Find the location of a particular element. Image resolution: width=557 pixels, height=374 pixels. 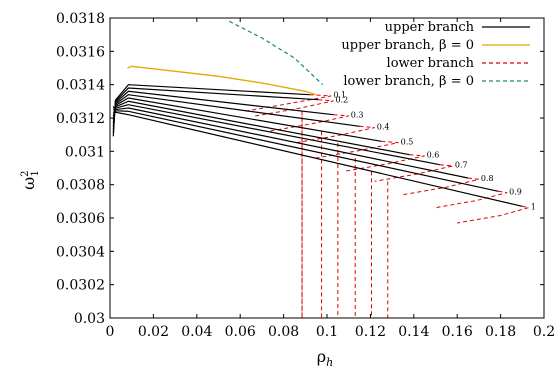

y-tick-label: 0.0318 is located at coordinates (80, 19).